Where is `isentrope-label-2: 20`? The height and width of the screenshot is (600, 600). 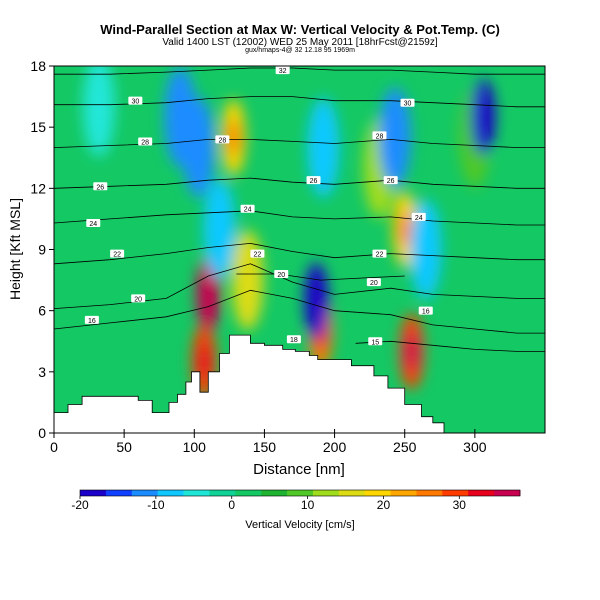
isentrope-label-2: 20 is located at coordinates (138, 299).